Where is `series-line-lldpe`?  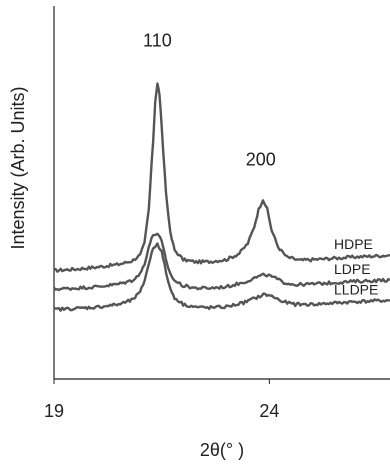
series-line-lldpe is located at coordinates (221, 277).